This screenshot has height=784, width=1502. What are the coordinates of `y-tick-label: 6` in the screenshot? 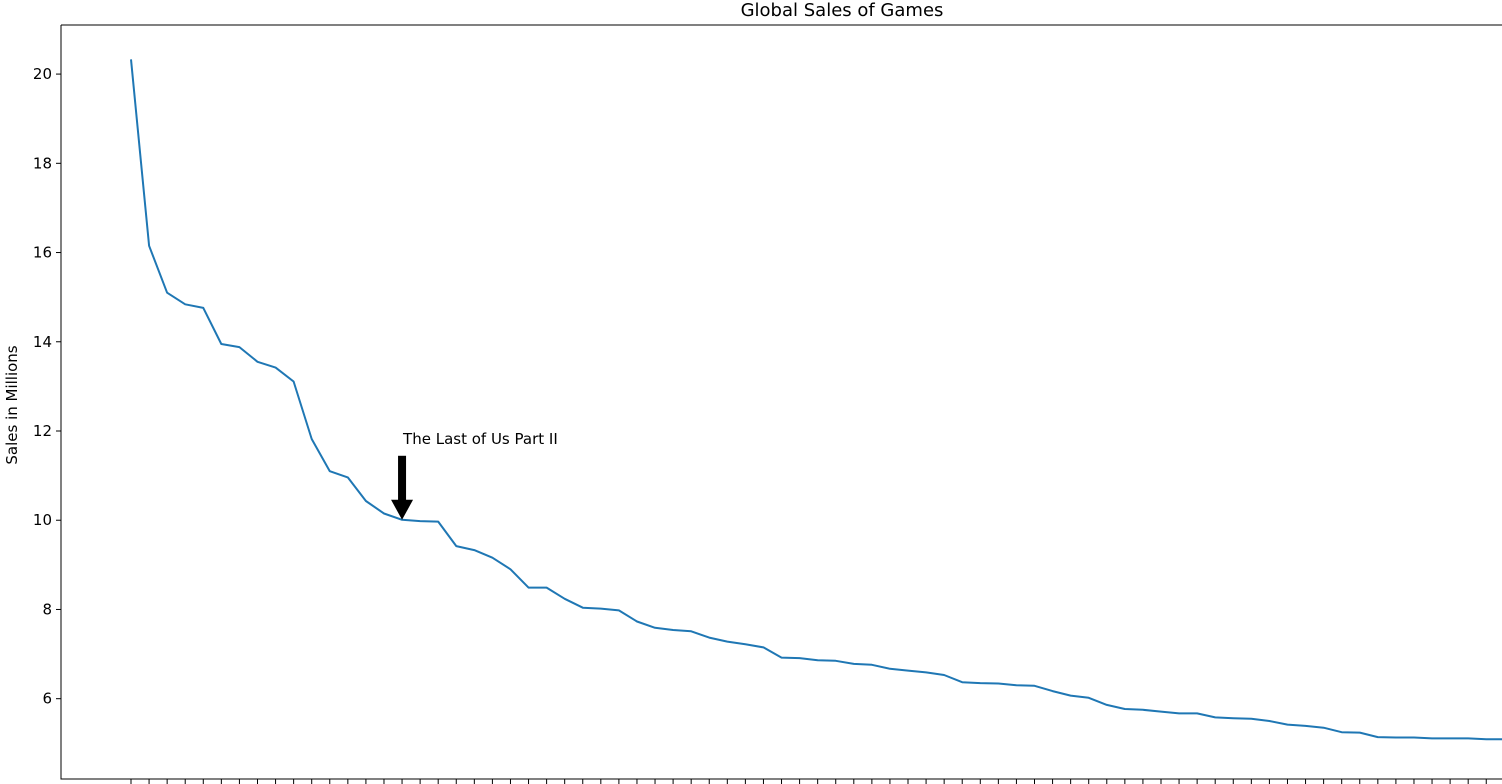 It's located at (47, 699).